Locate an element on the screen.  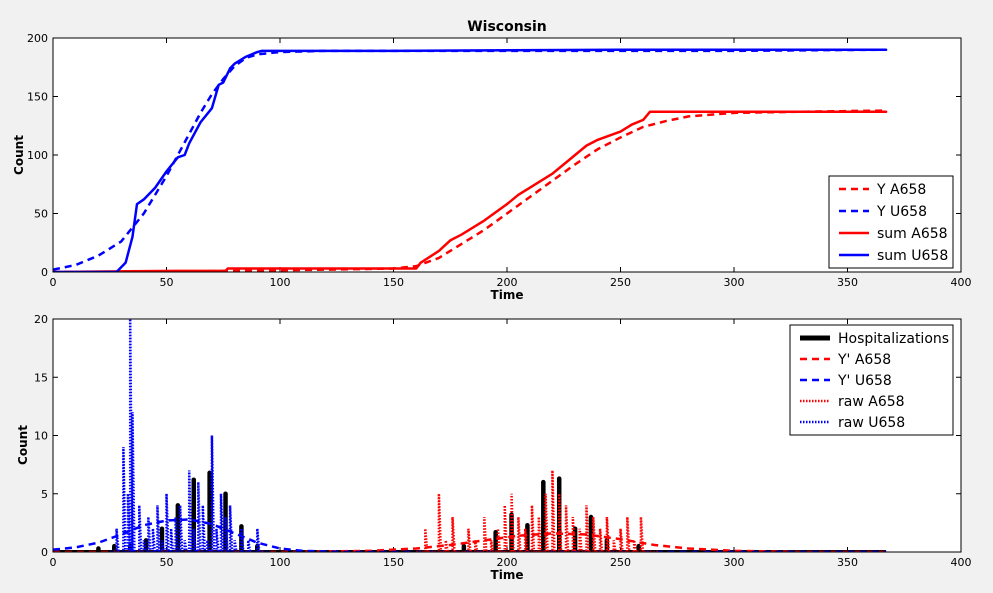
top-y-axis-label: Count is located at coordinates (19, 155).